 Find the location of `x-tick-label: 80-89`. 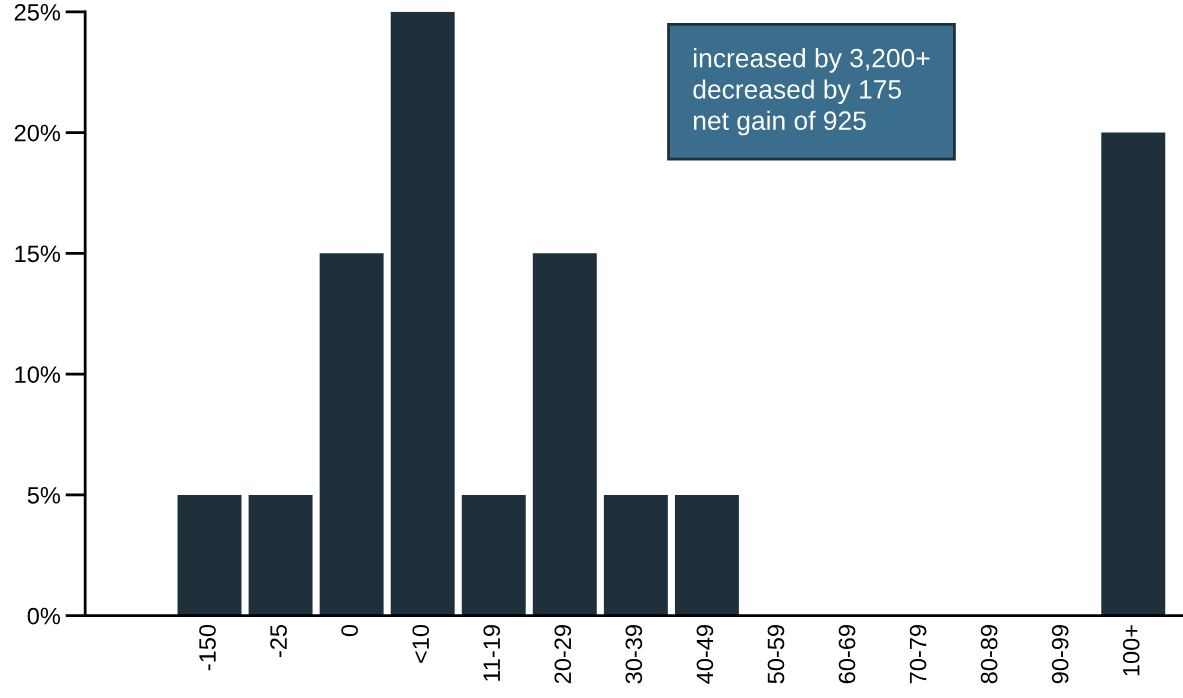

x-tick-label: 80-89 is located at coordinates (989, 654).